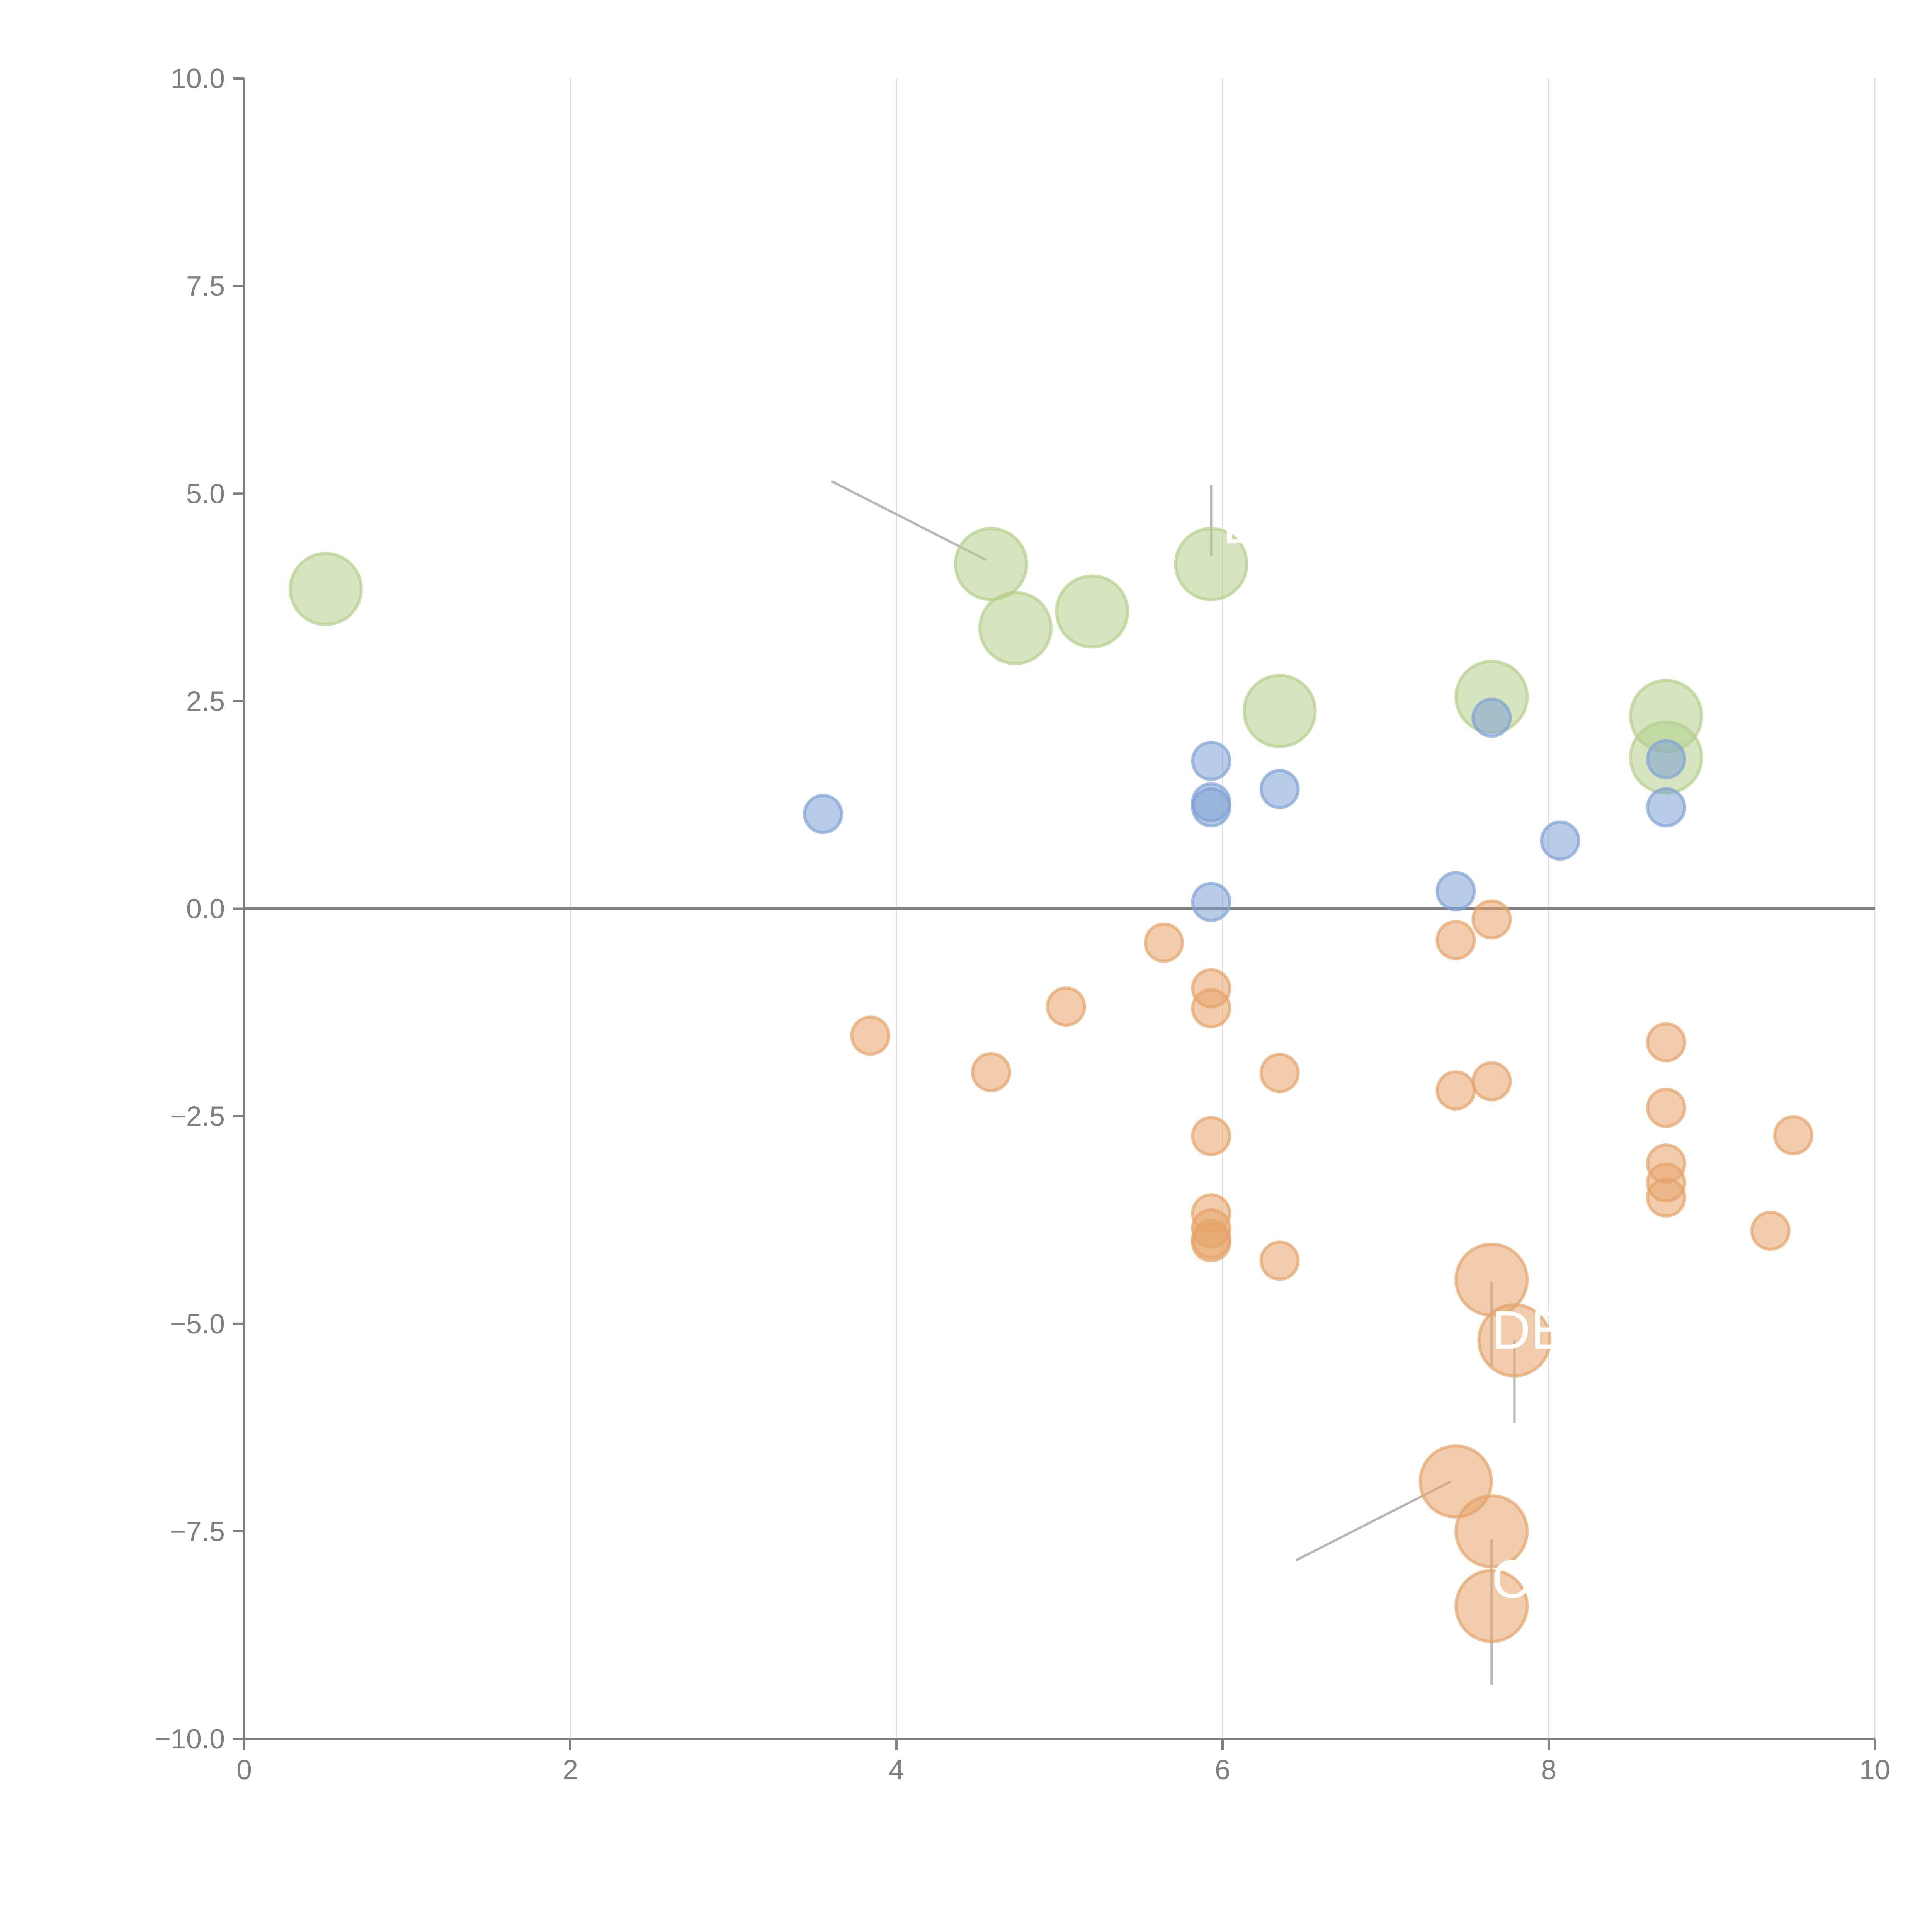  I want to click on y-tick-label: −2.5, so click(198, 1116).